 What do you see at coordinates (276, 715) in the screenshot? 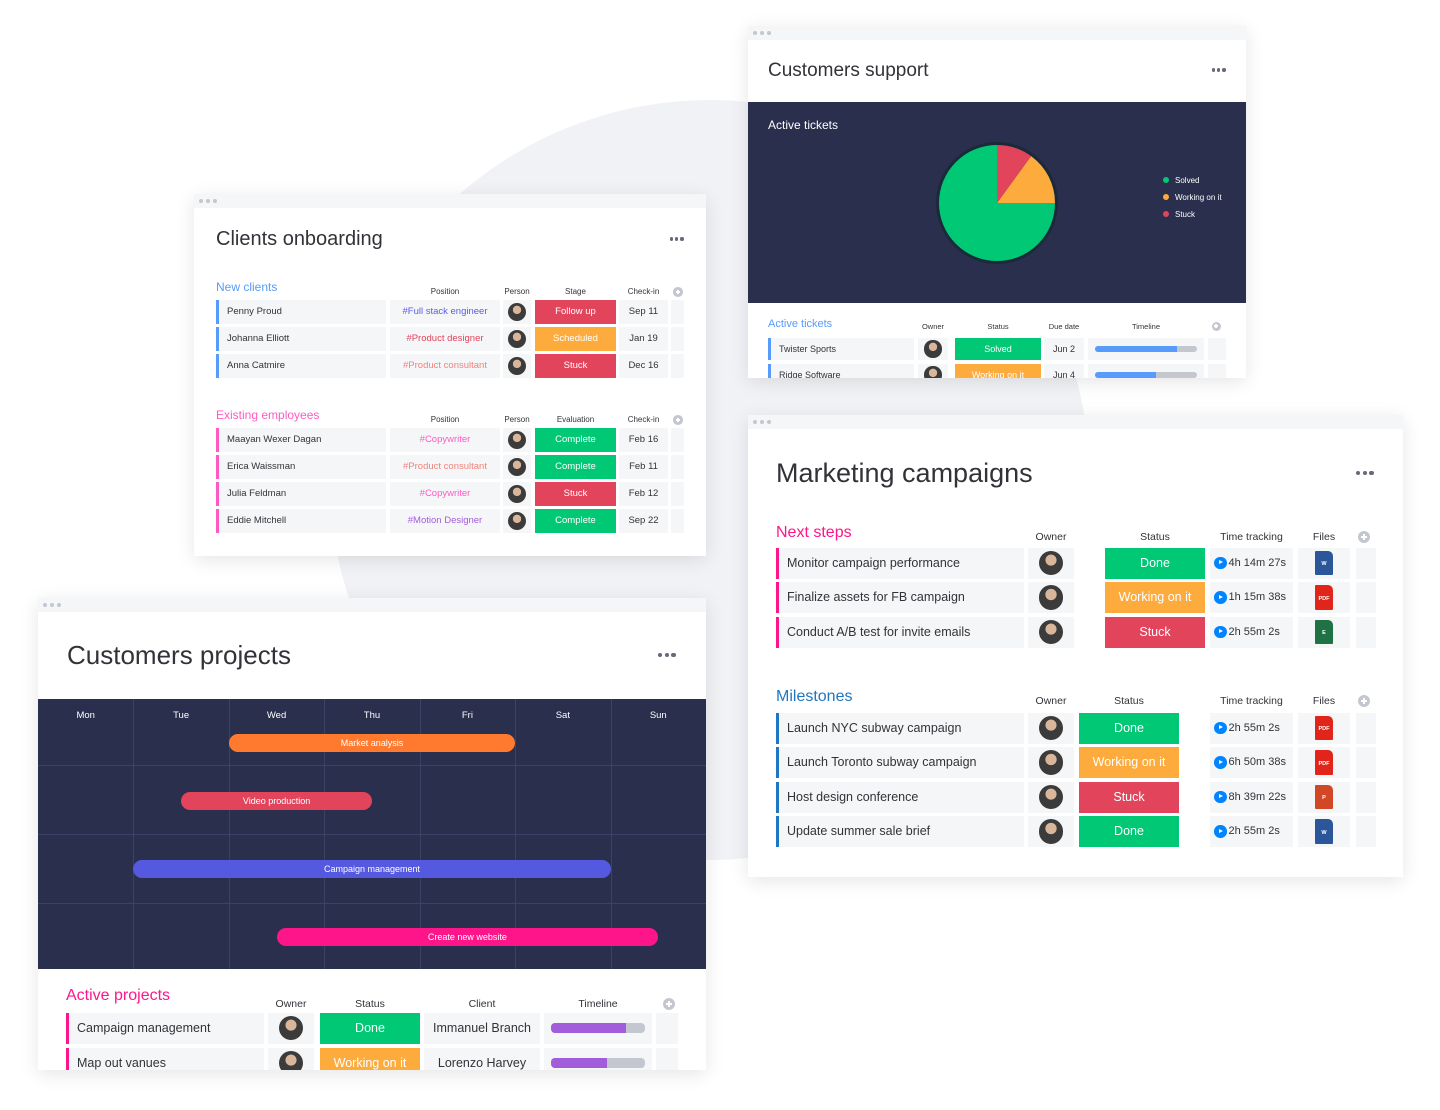
I see `gantt-day: Wed` at bounding box center [276, 715].